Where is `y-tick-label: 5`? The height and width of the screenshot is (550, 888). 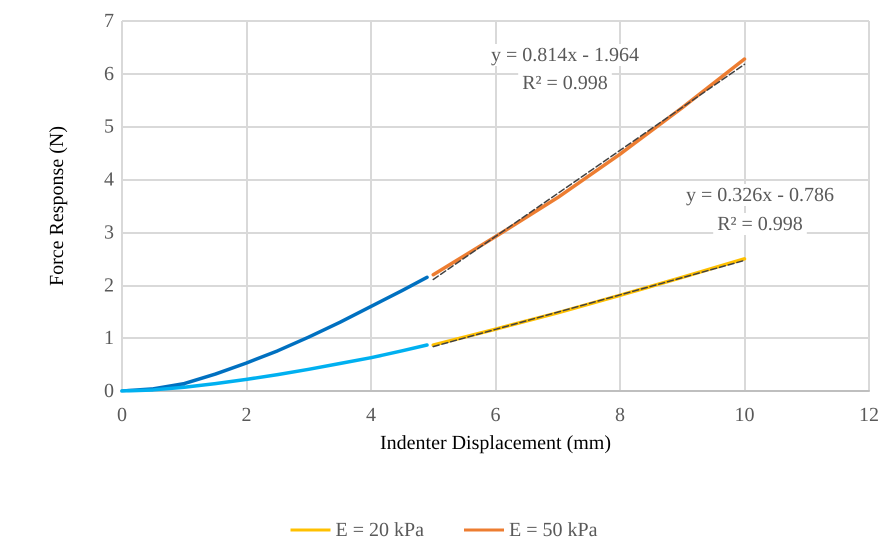 y-tick-label: 5 is located at coordinates (109, 127).